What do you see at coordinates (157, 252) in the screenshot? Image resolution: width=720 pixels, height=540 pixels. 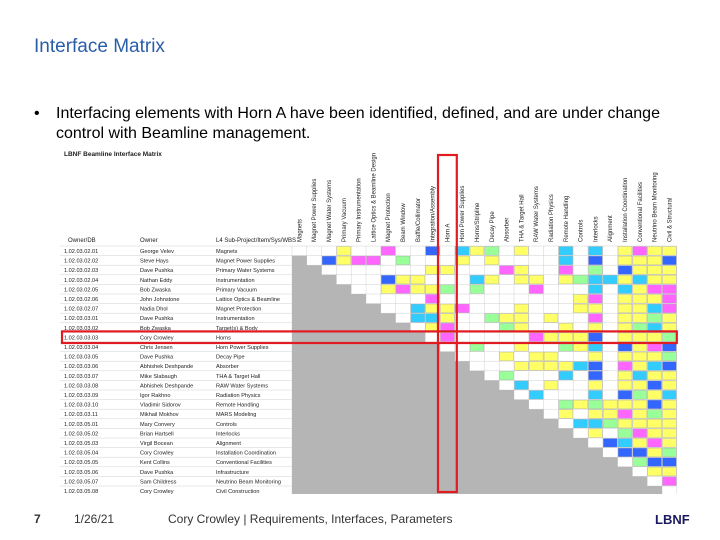 I see `matrix-row-owner: George Velev` at bounding box center [157, 252].